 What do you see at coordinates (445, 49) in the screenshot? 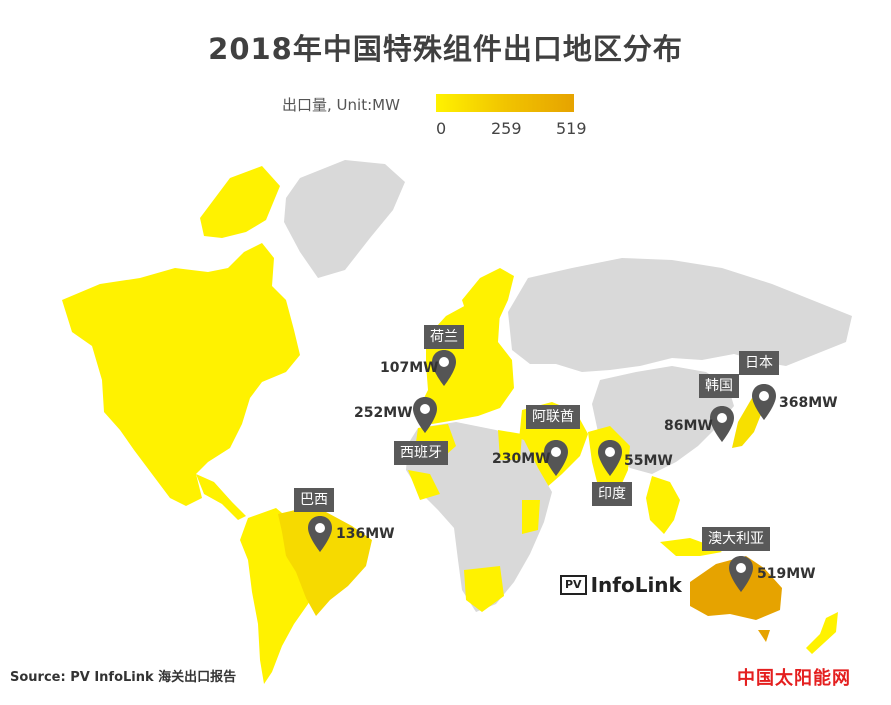
I see `map-title: 2018年中国特殊组件出口地区分布` at bounding box center [445, 49].